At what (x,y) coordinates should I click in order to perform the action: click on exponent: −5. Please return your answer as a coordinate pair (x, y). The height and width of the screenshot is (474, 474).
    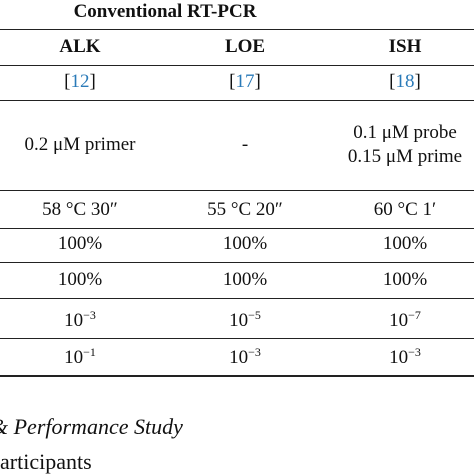
    Looking at the image, I should click on (254, 314).